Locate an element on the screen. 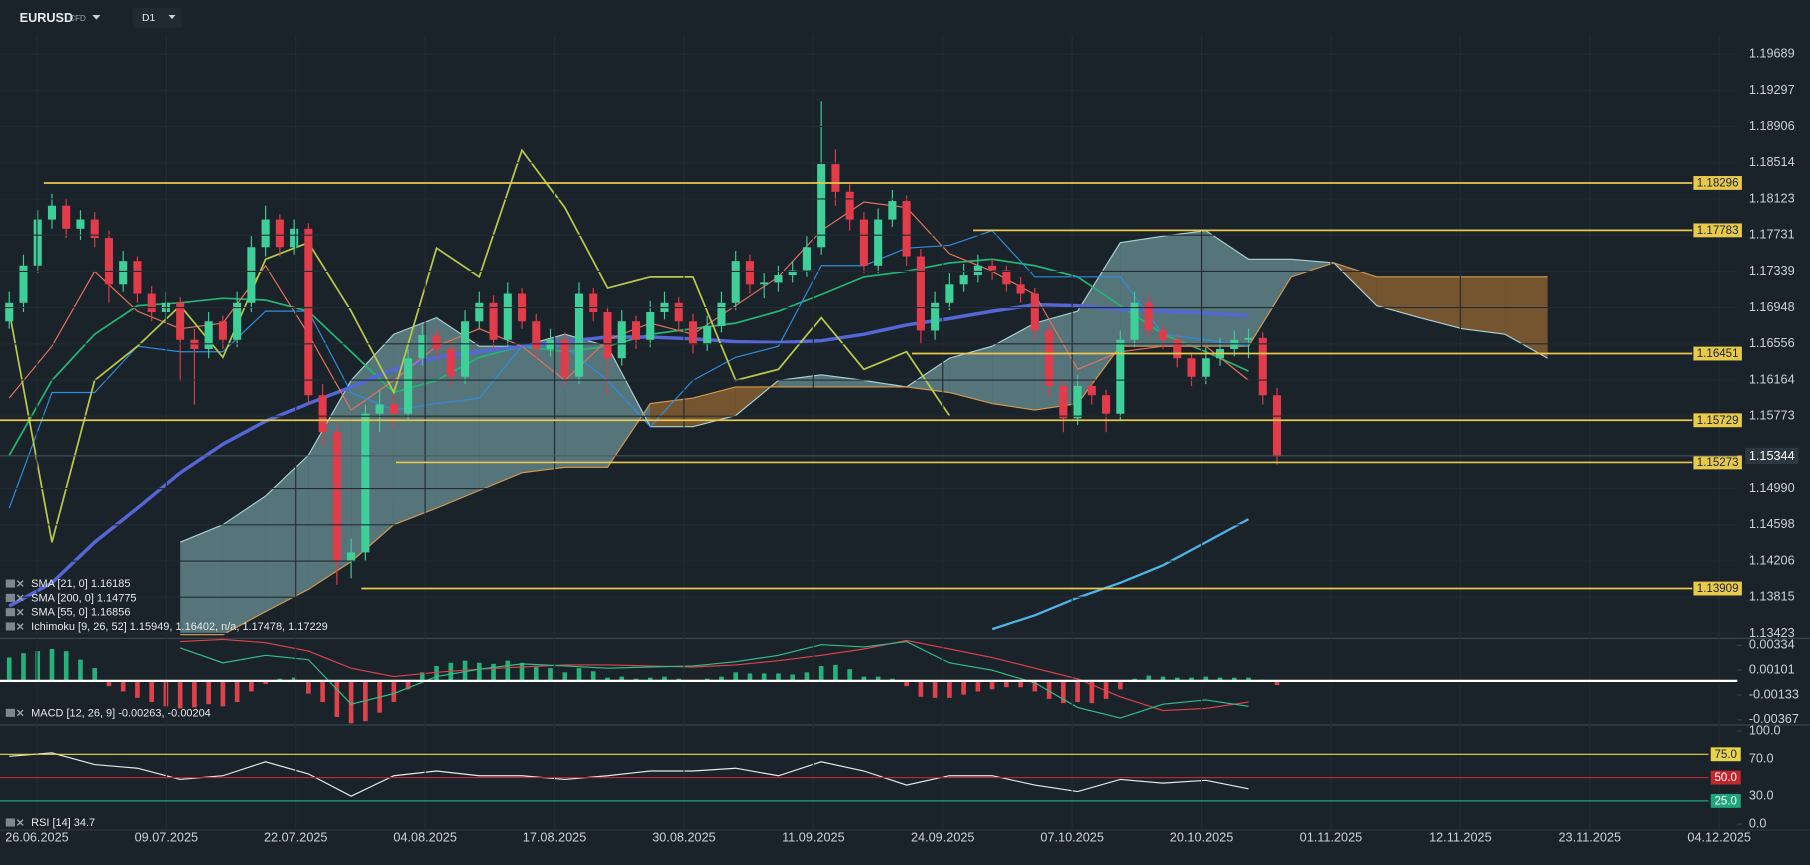 This screenshot has width=1810, height=865. level-label: 1.17783 is located at coordinates (1718, 231).